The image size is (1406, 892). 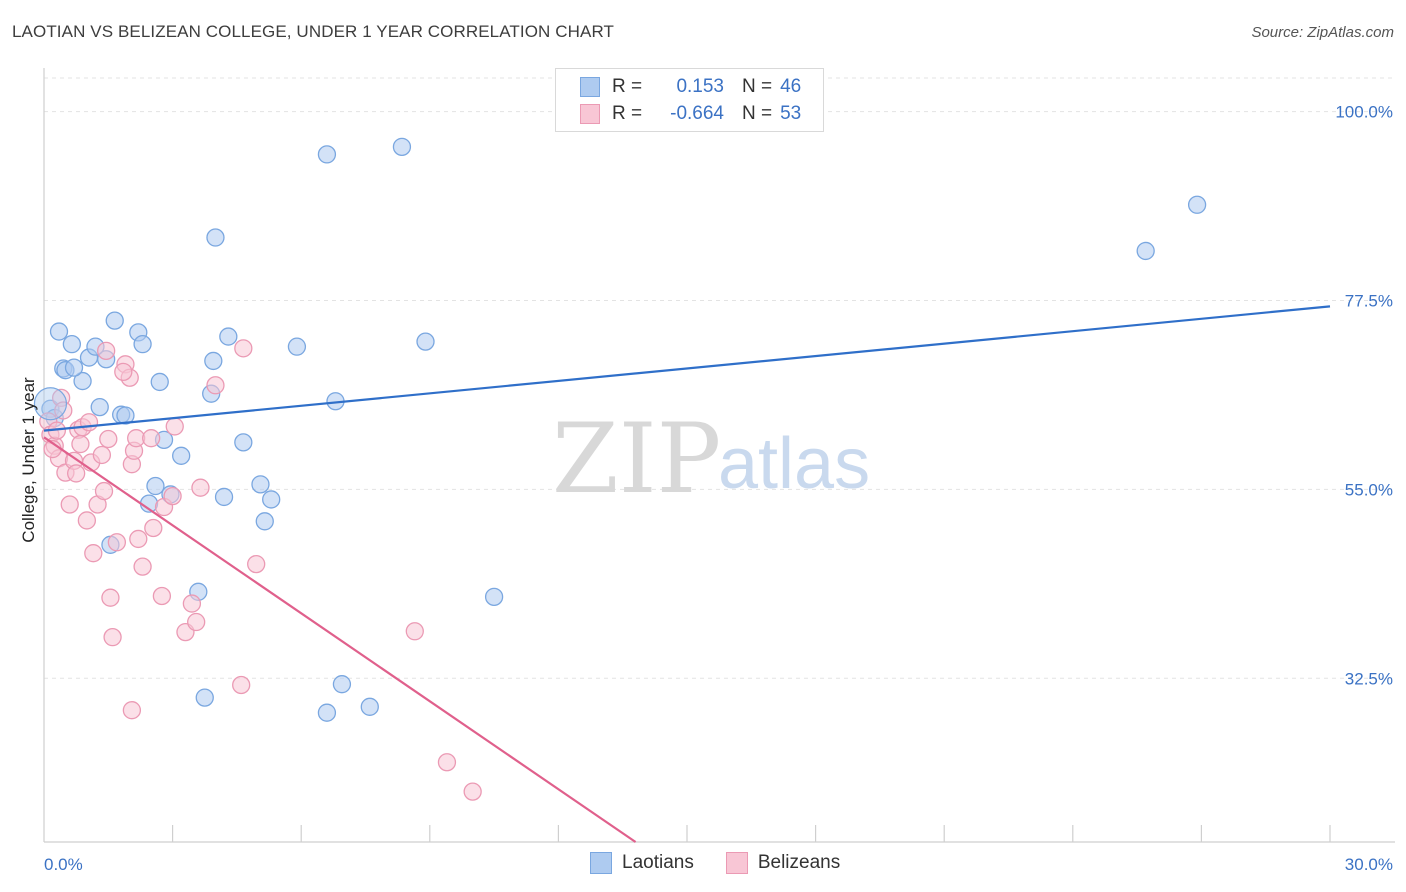 I want to click on x-tick-label: 30.0%, so click(x=1369, y=864).